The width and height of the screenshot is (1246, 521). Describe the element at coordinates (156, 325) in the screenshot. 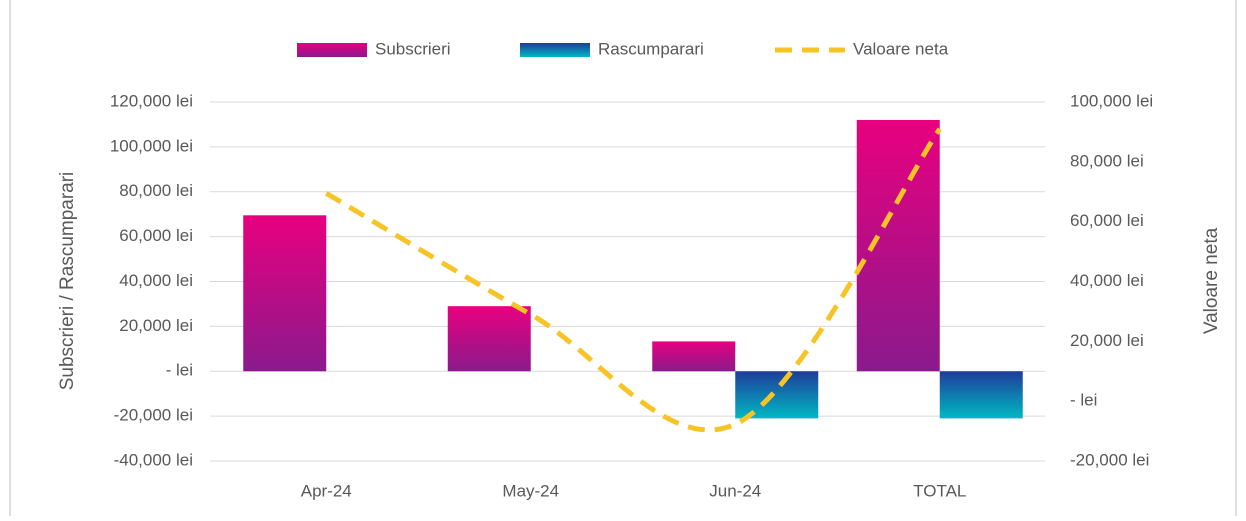

I see `y-tick-label: 20,000 lei` at that location.